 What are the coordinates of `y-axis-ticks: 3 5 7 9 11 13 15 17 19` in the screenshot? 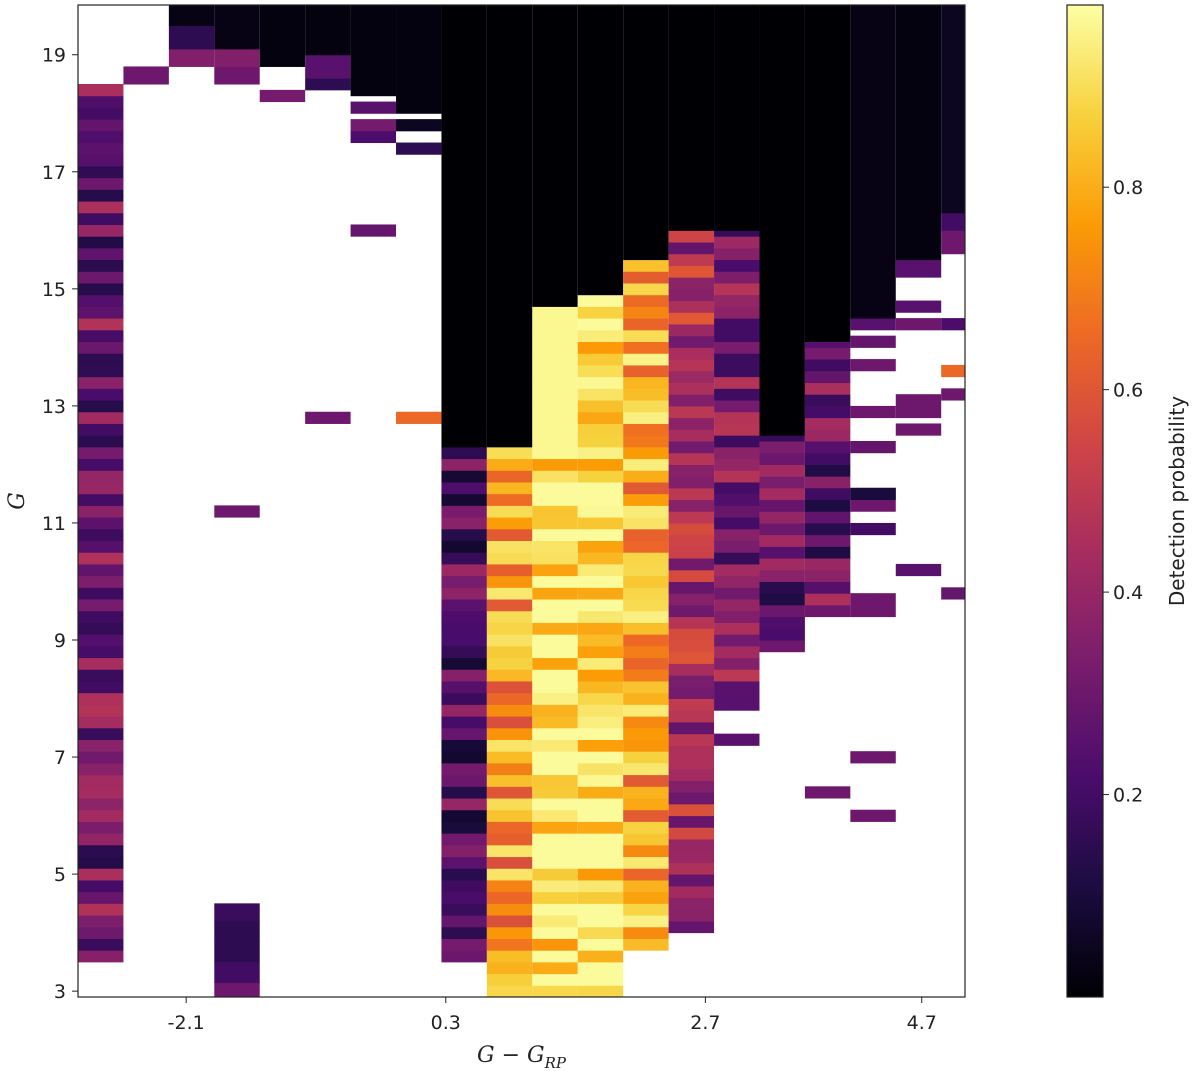 It's located at (60, 524).